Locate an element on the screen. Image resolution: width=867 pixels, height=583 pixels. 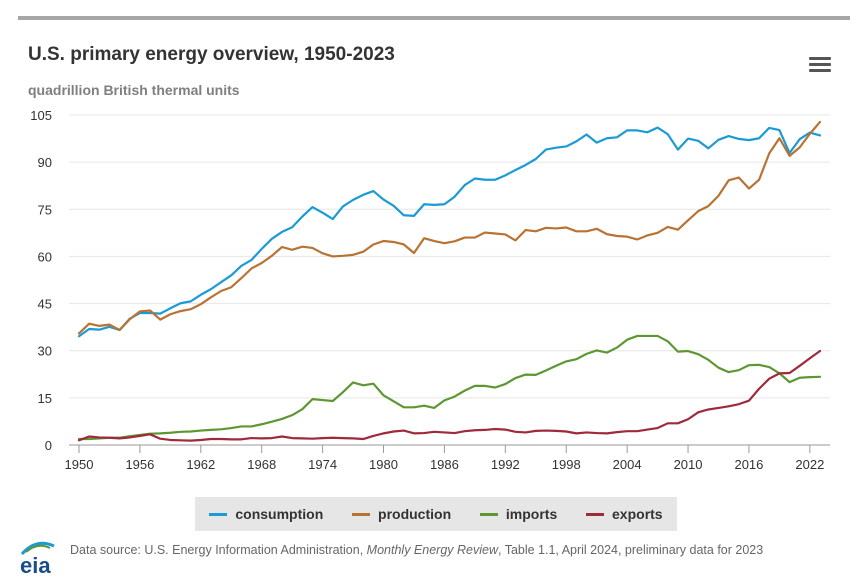
hamburger-menu-icon is located at coordinates (820, 67).